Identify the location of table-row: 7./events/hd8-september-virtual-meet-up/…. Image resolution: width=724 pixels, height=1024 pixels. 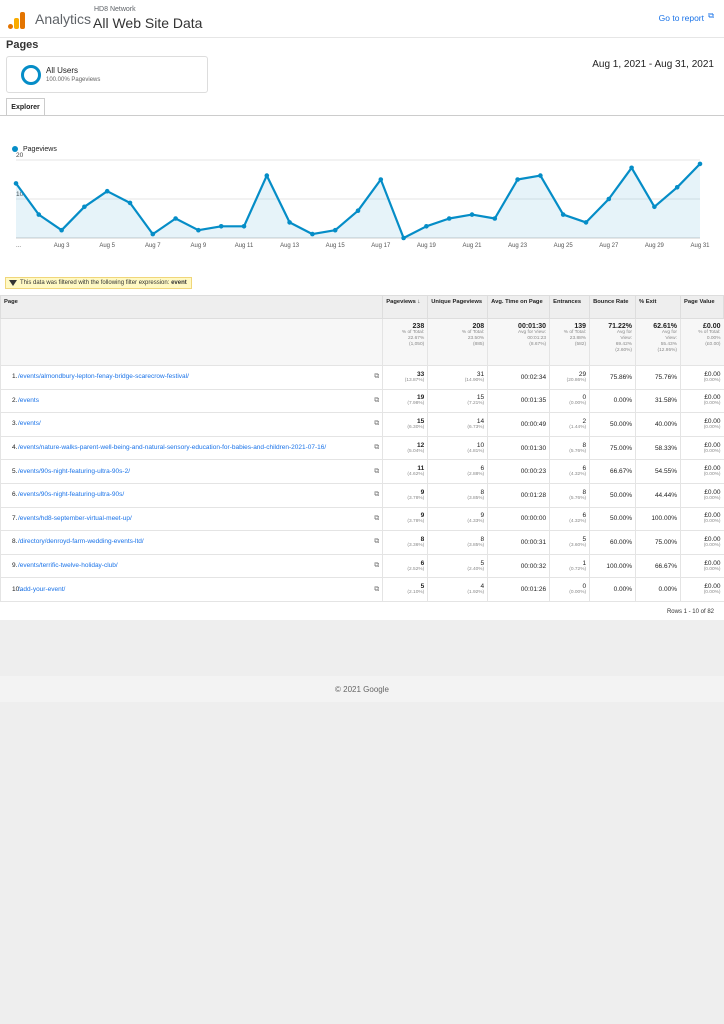
(362, 519).